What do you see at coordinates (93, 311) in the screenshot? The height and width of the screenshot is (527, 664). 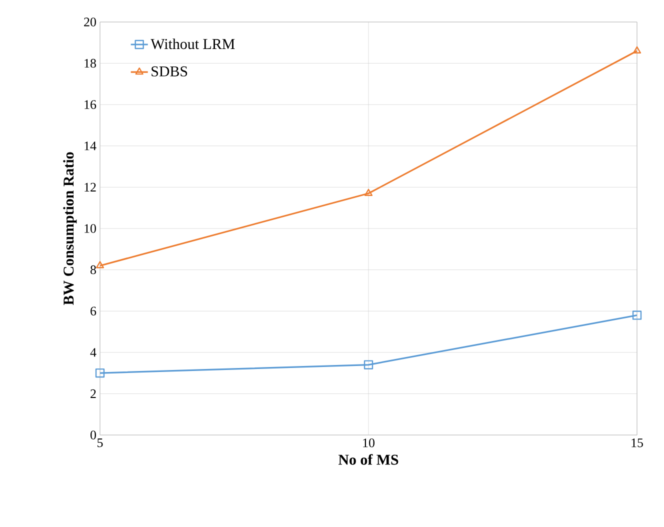 I see `y-tick-label: 6` at bounding box center [93, 311].